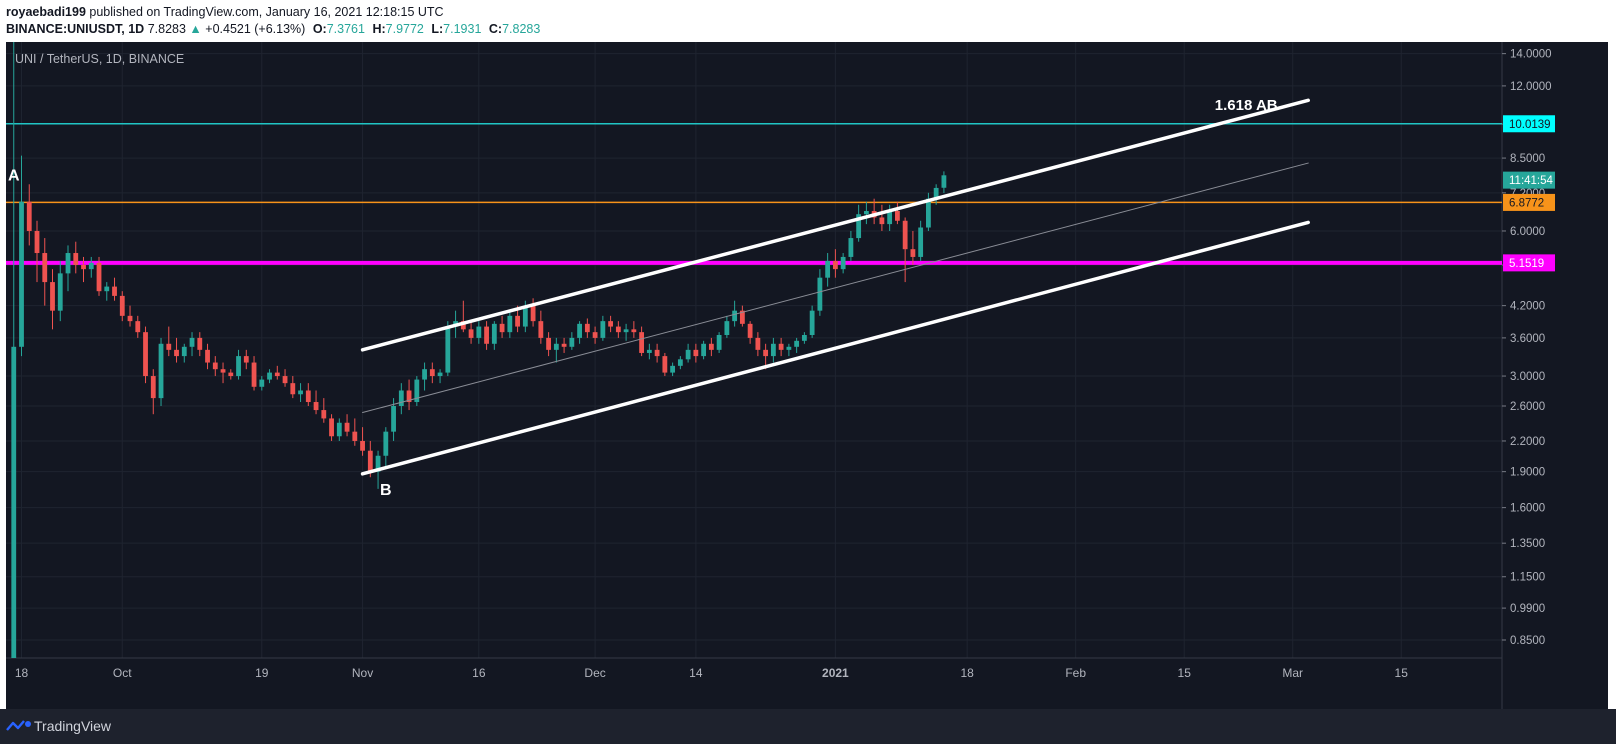 The height and width of the screenshot is (744, 1616). I want to click on x-tick-label: 14, so click(696, 673).